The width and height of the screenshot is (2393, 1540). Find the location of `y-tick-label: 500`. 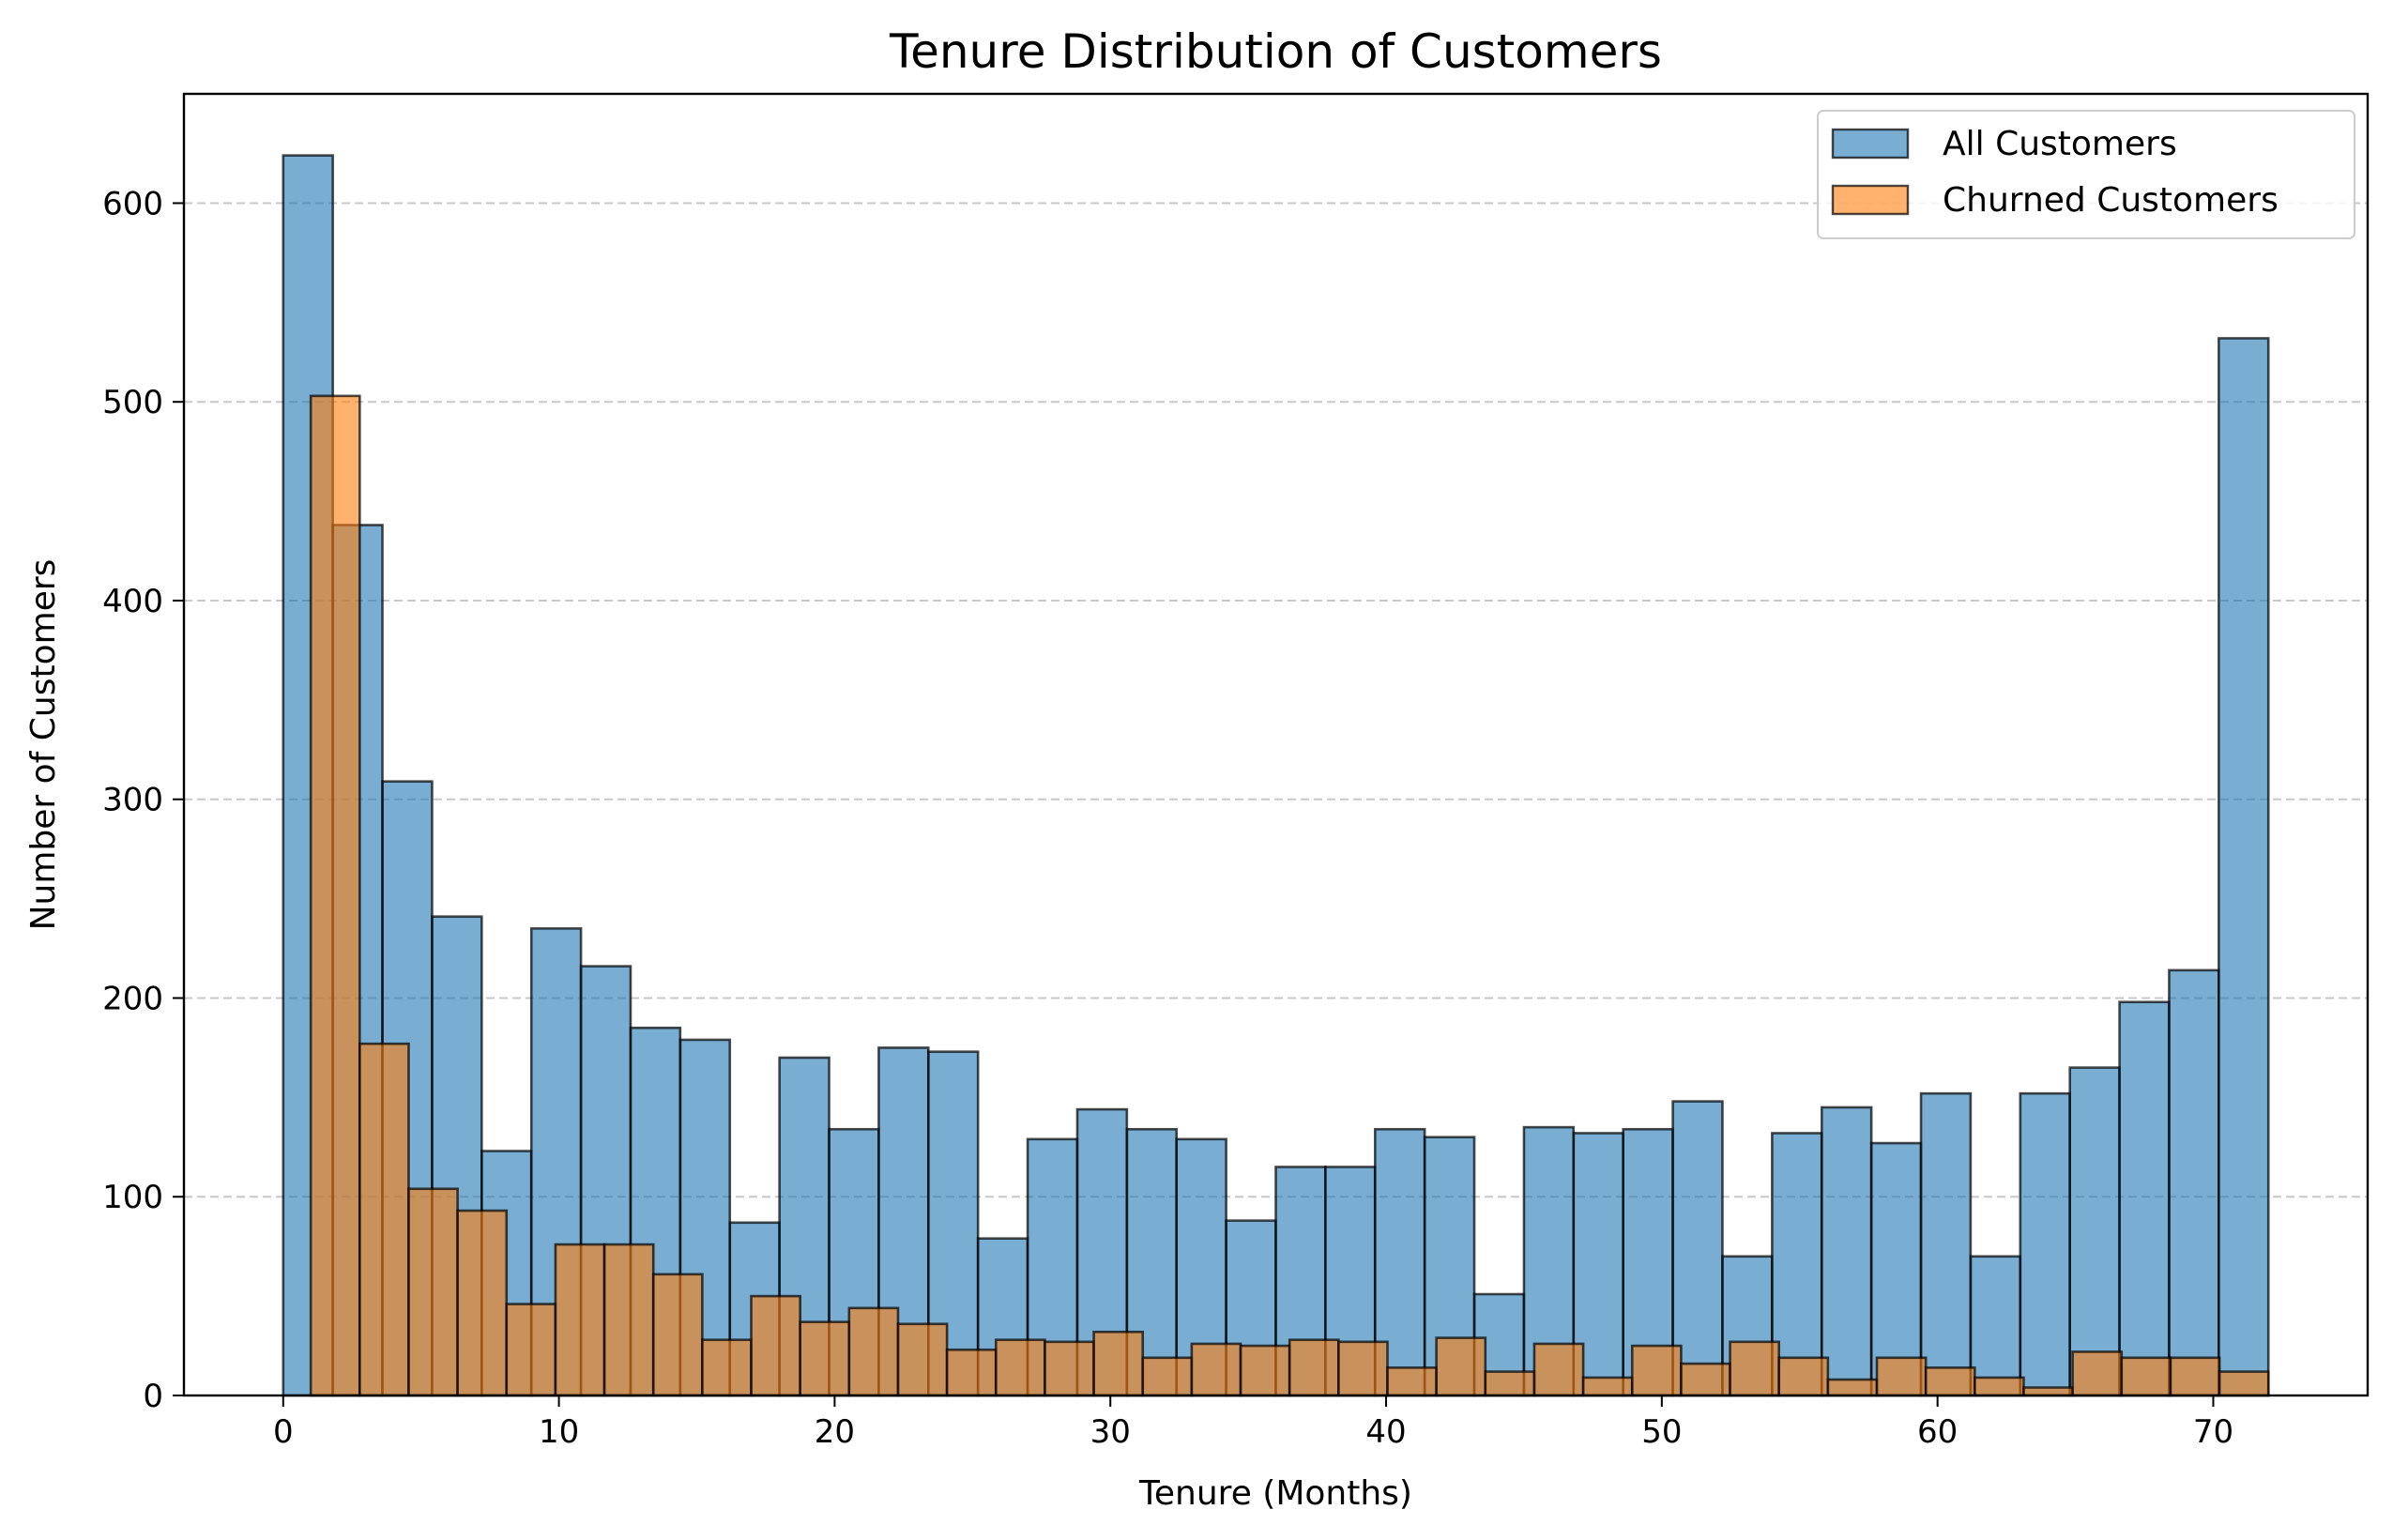

y-tick-label: 500 is located at coordinates (132, 402).